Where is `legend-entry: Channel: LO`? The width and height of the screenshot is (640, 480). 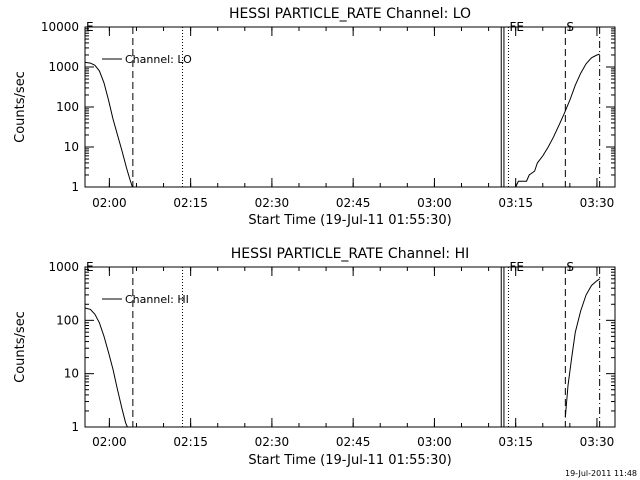
legend-entry: Channel: LO is located at coordinates (158, 59).